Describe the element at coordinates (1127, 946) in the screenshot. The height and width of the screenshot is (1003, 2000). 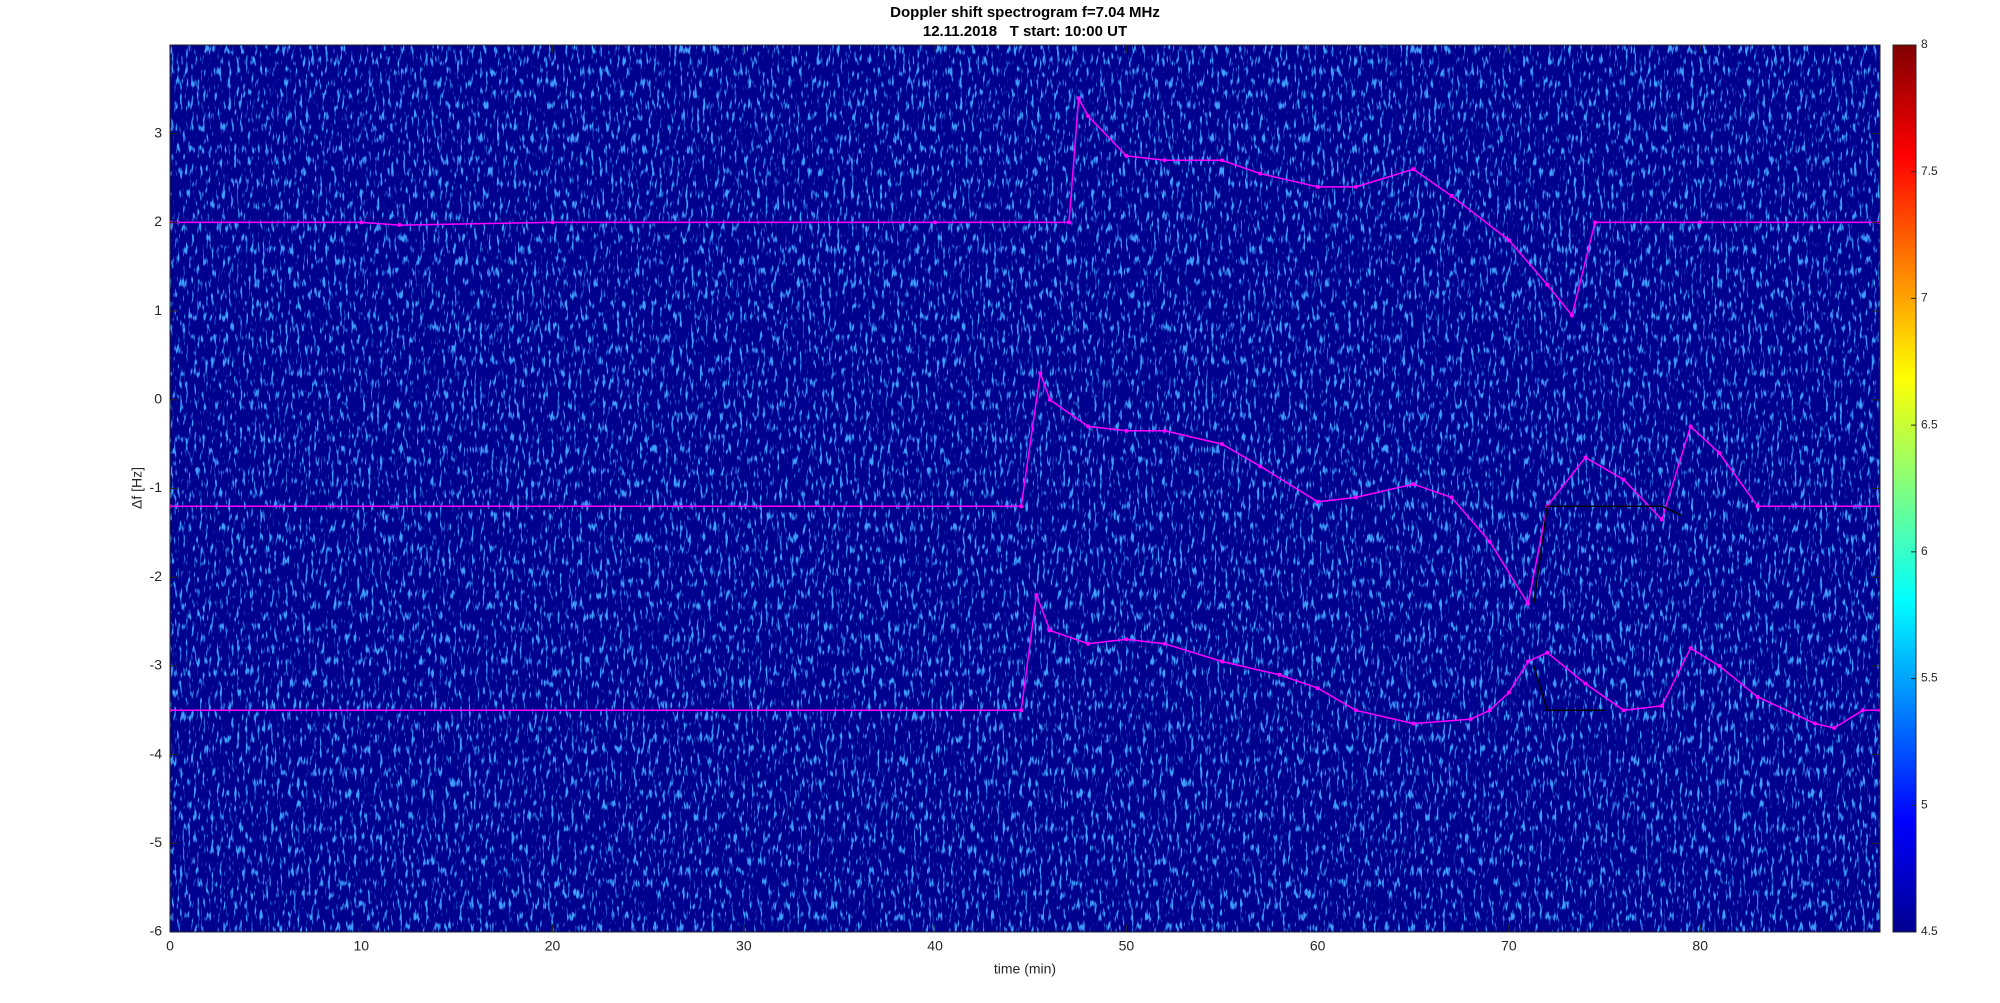
I see `x-tick-label: 50` at that location.